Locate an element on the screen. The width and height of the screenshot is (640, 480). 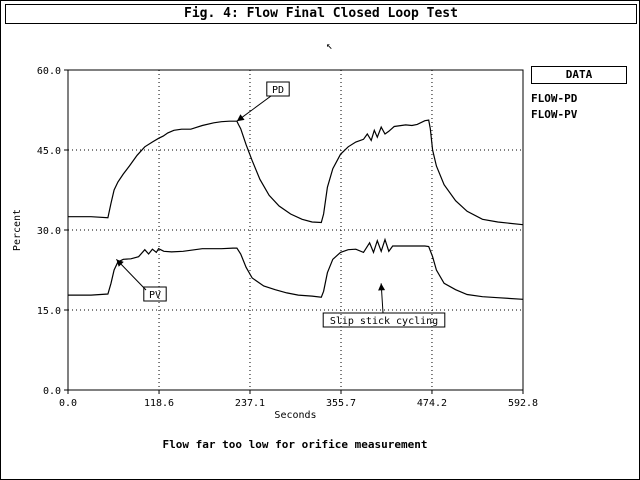
y-tick-label: 0.0 is located at coordinates (52, 391).